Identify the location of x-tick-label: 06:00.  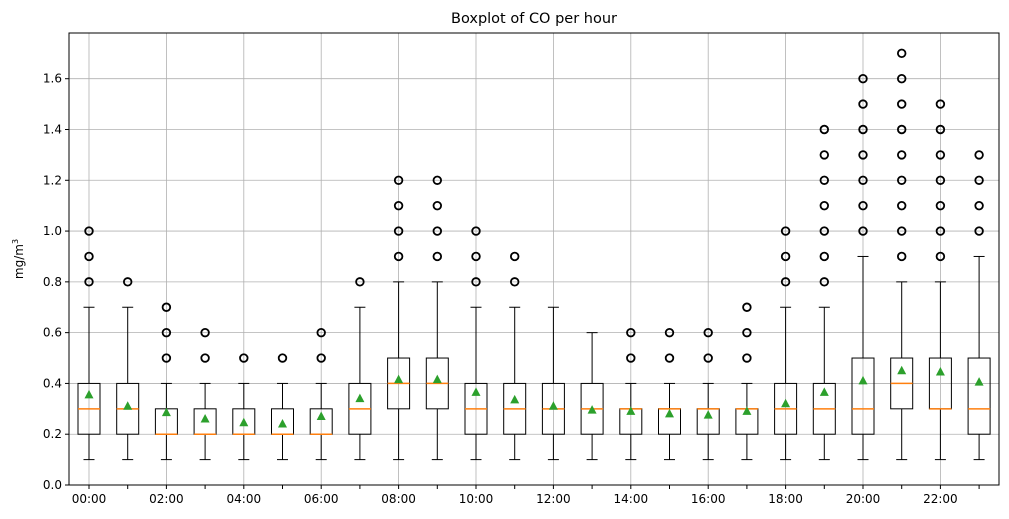
(321, 499).